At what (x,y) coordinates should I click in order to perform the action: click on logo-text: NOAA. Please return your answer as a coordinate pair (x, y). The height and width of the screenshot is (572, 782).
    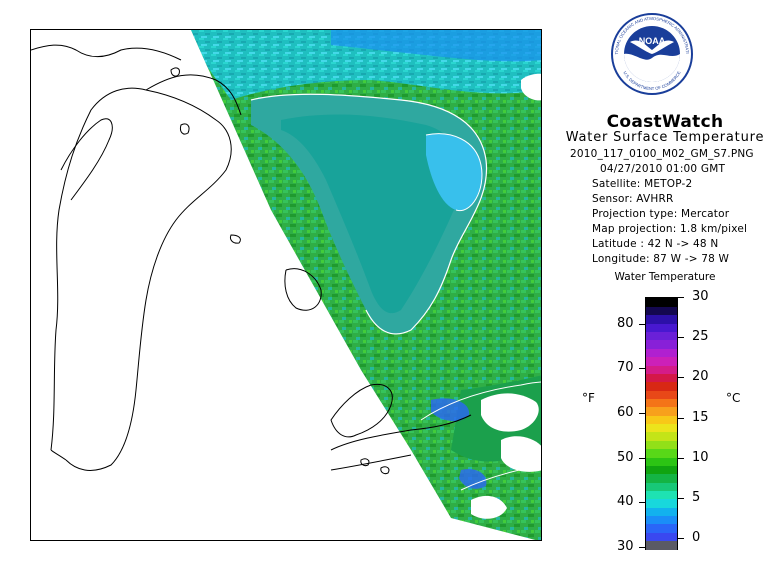
    Looking at the image, I should click on (652, 41).